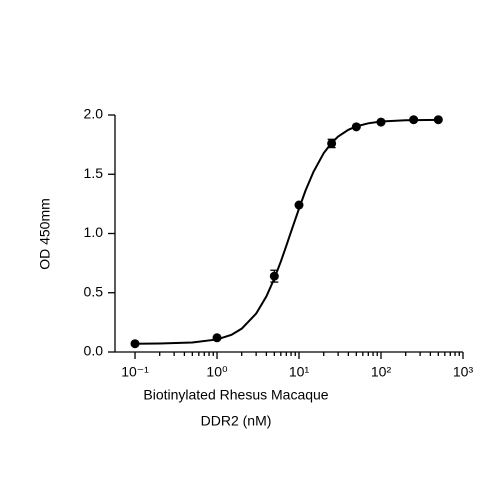 The image size is (500, 500). What do you see at coordinates (94, 291) in the screenshot?
I see `y-tick-label: 0.5` at bounding box center [94, 291].